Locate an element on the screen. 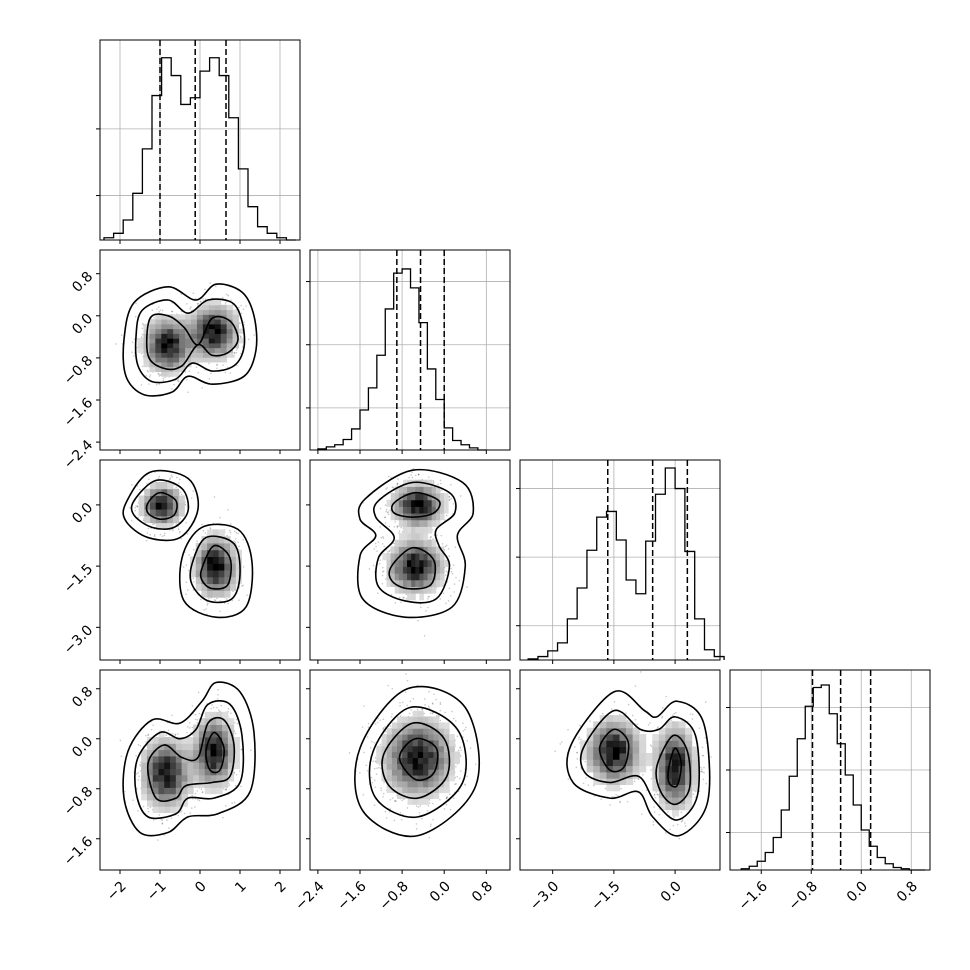 This screenshot has height=970, width=970. panel-frame is located at coordinates (410, 350).